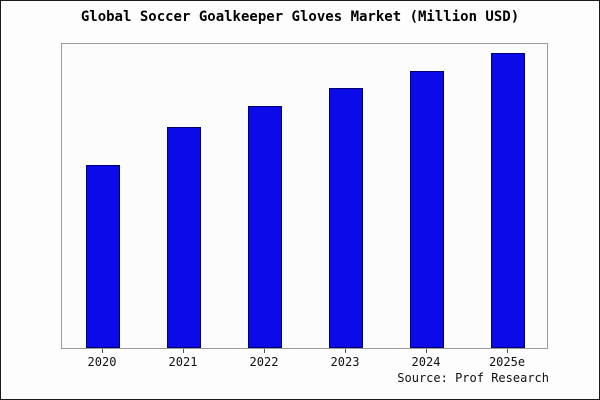  Describe the element at coordinates (184, 237) in the screenshot. I see `bar-2021` at that location.